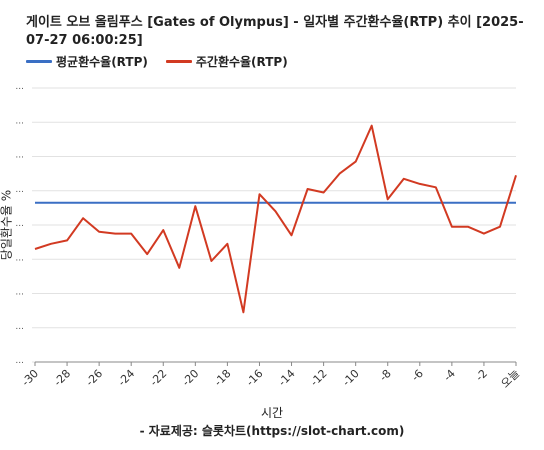 This screenshot has width=544, height=450. I want to click on x-tick-label: -18, so click(223, 378).